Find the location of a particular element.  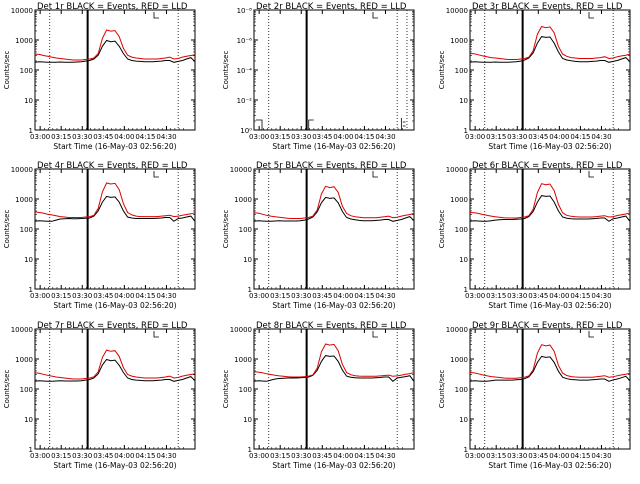

y-tick-label: 10⁰ is located at coordinates (246, 131).